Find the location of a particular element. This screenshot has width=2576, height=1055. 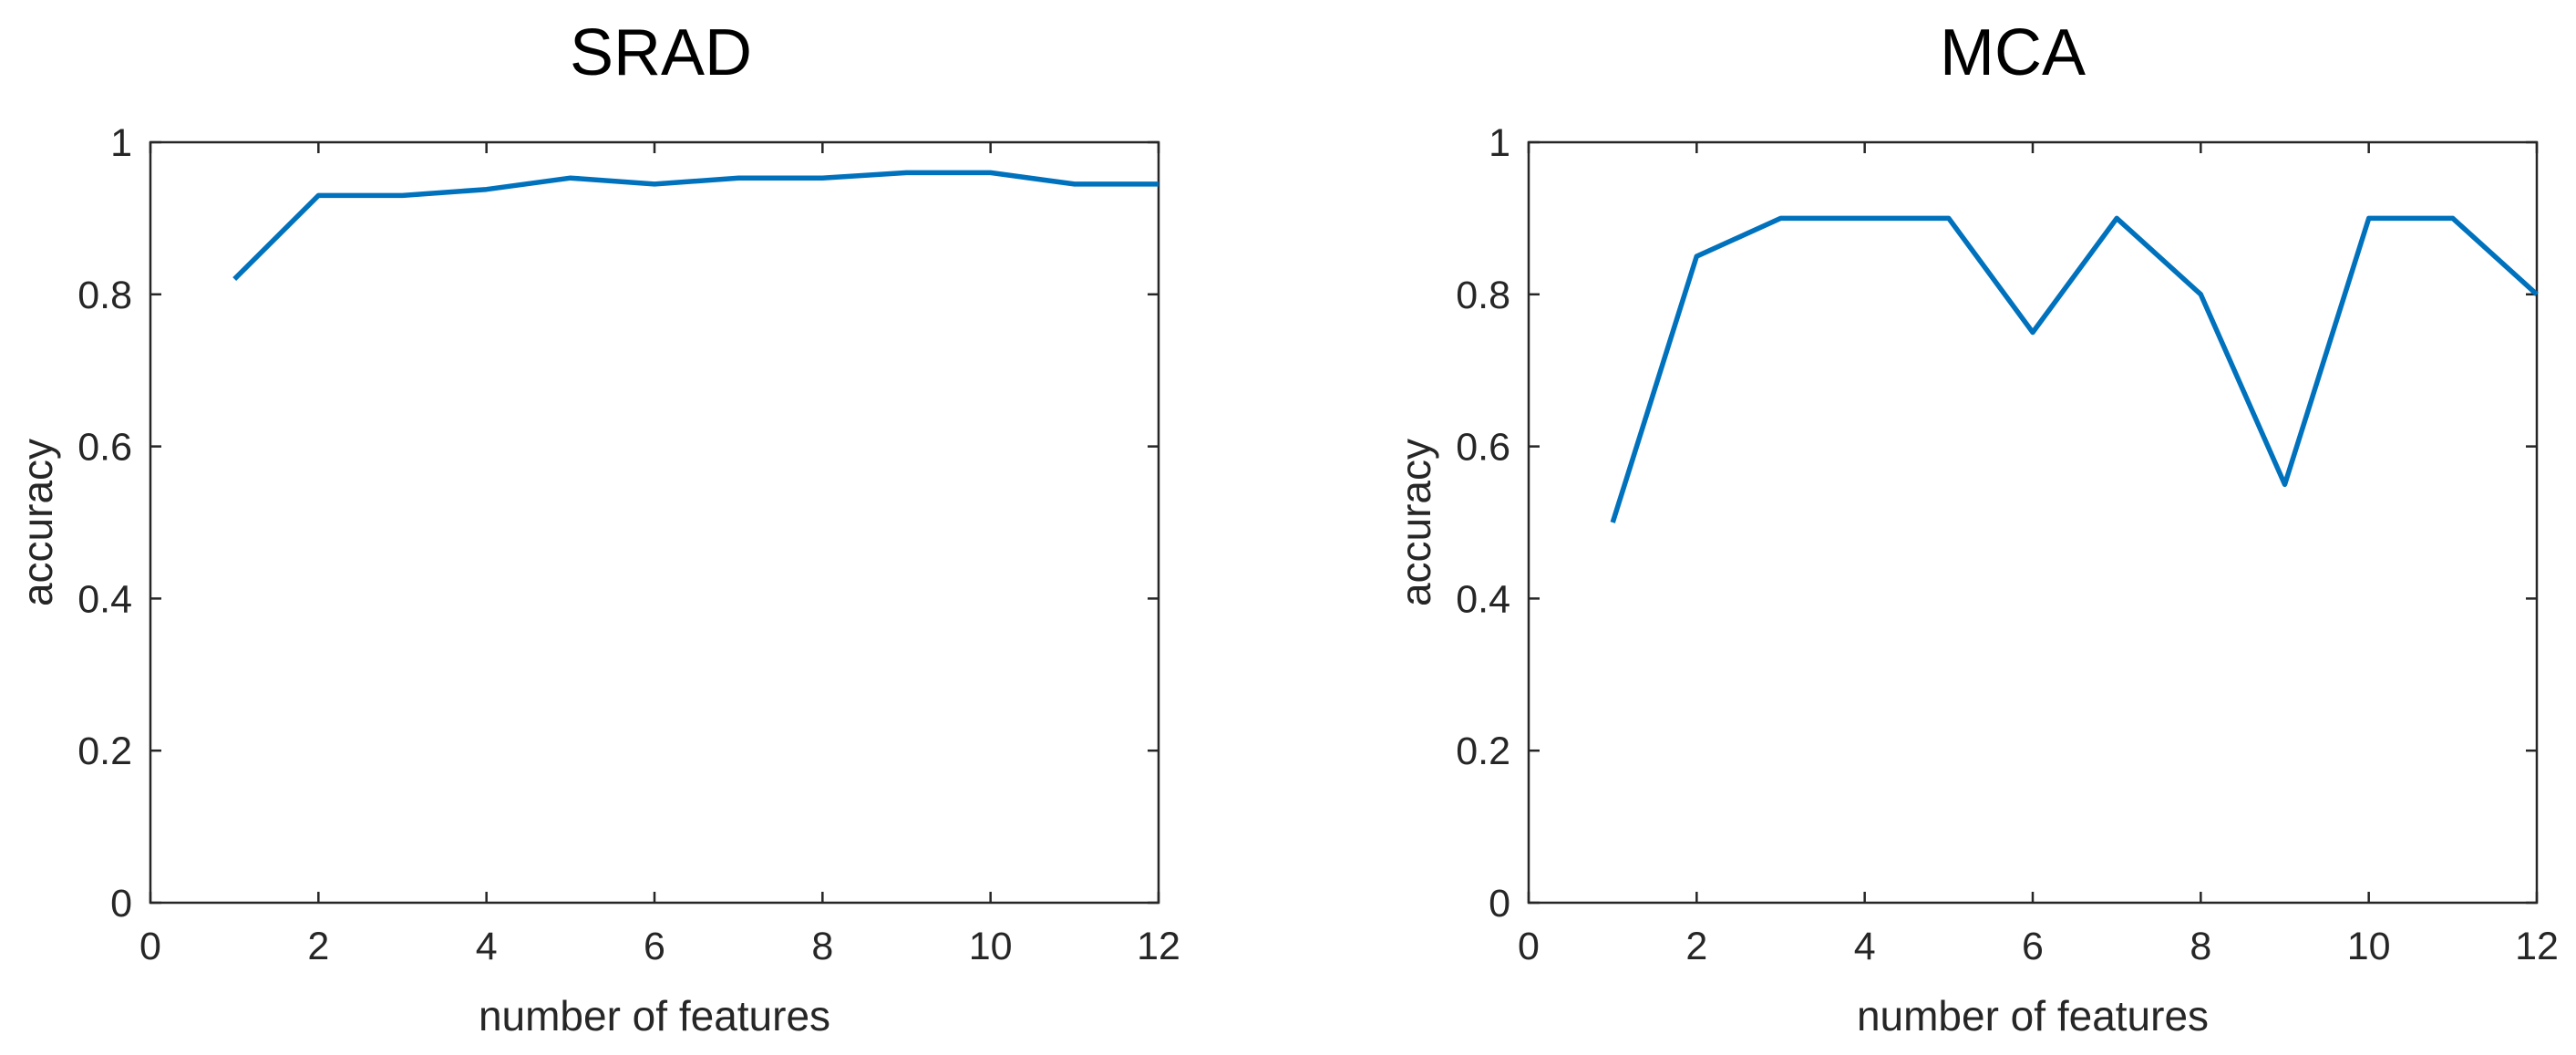

chart-title: MCA is located at coordinates (2013, 53).